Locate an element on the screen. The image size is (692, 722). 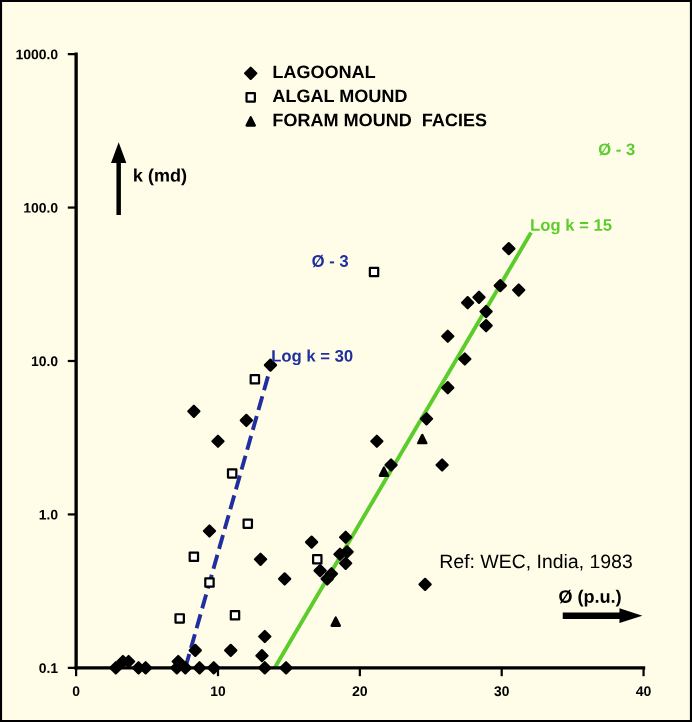
annotation: Log k = 30 is located at coordinates (312, 357).